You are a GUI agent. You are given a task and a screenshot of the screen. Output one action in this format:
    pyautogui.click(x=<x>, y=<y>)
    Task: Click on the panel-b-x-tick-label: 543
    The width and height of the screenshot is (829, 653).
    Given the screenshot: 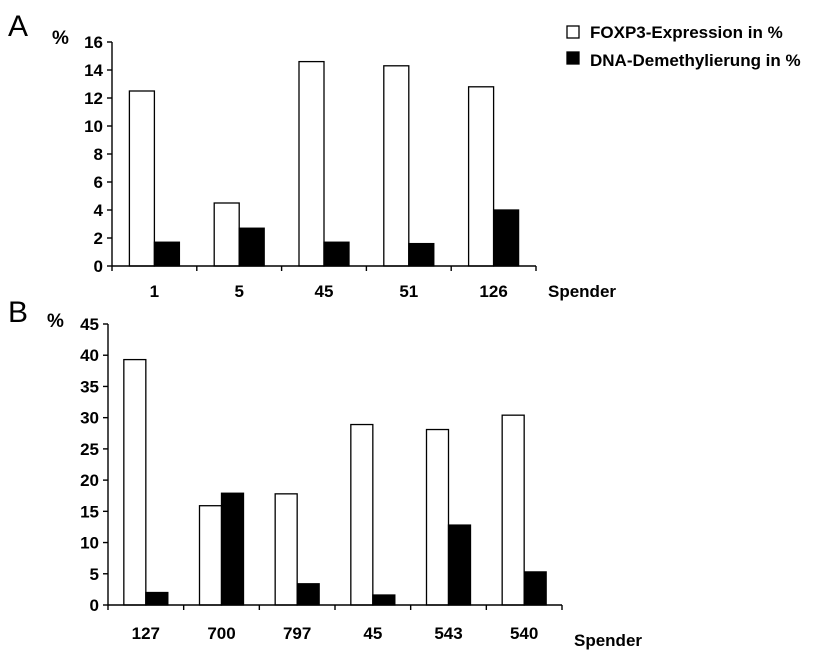 What is the action you would take?
    pyautogui.click(x=448, y=633)
    